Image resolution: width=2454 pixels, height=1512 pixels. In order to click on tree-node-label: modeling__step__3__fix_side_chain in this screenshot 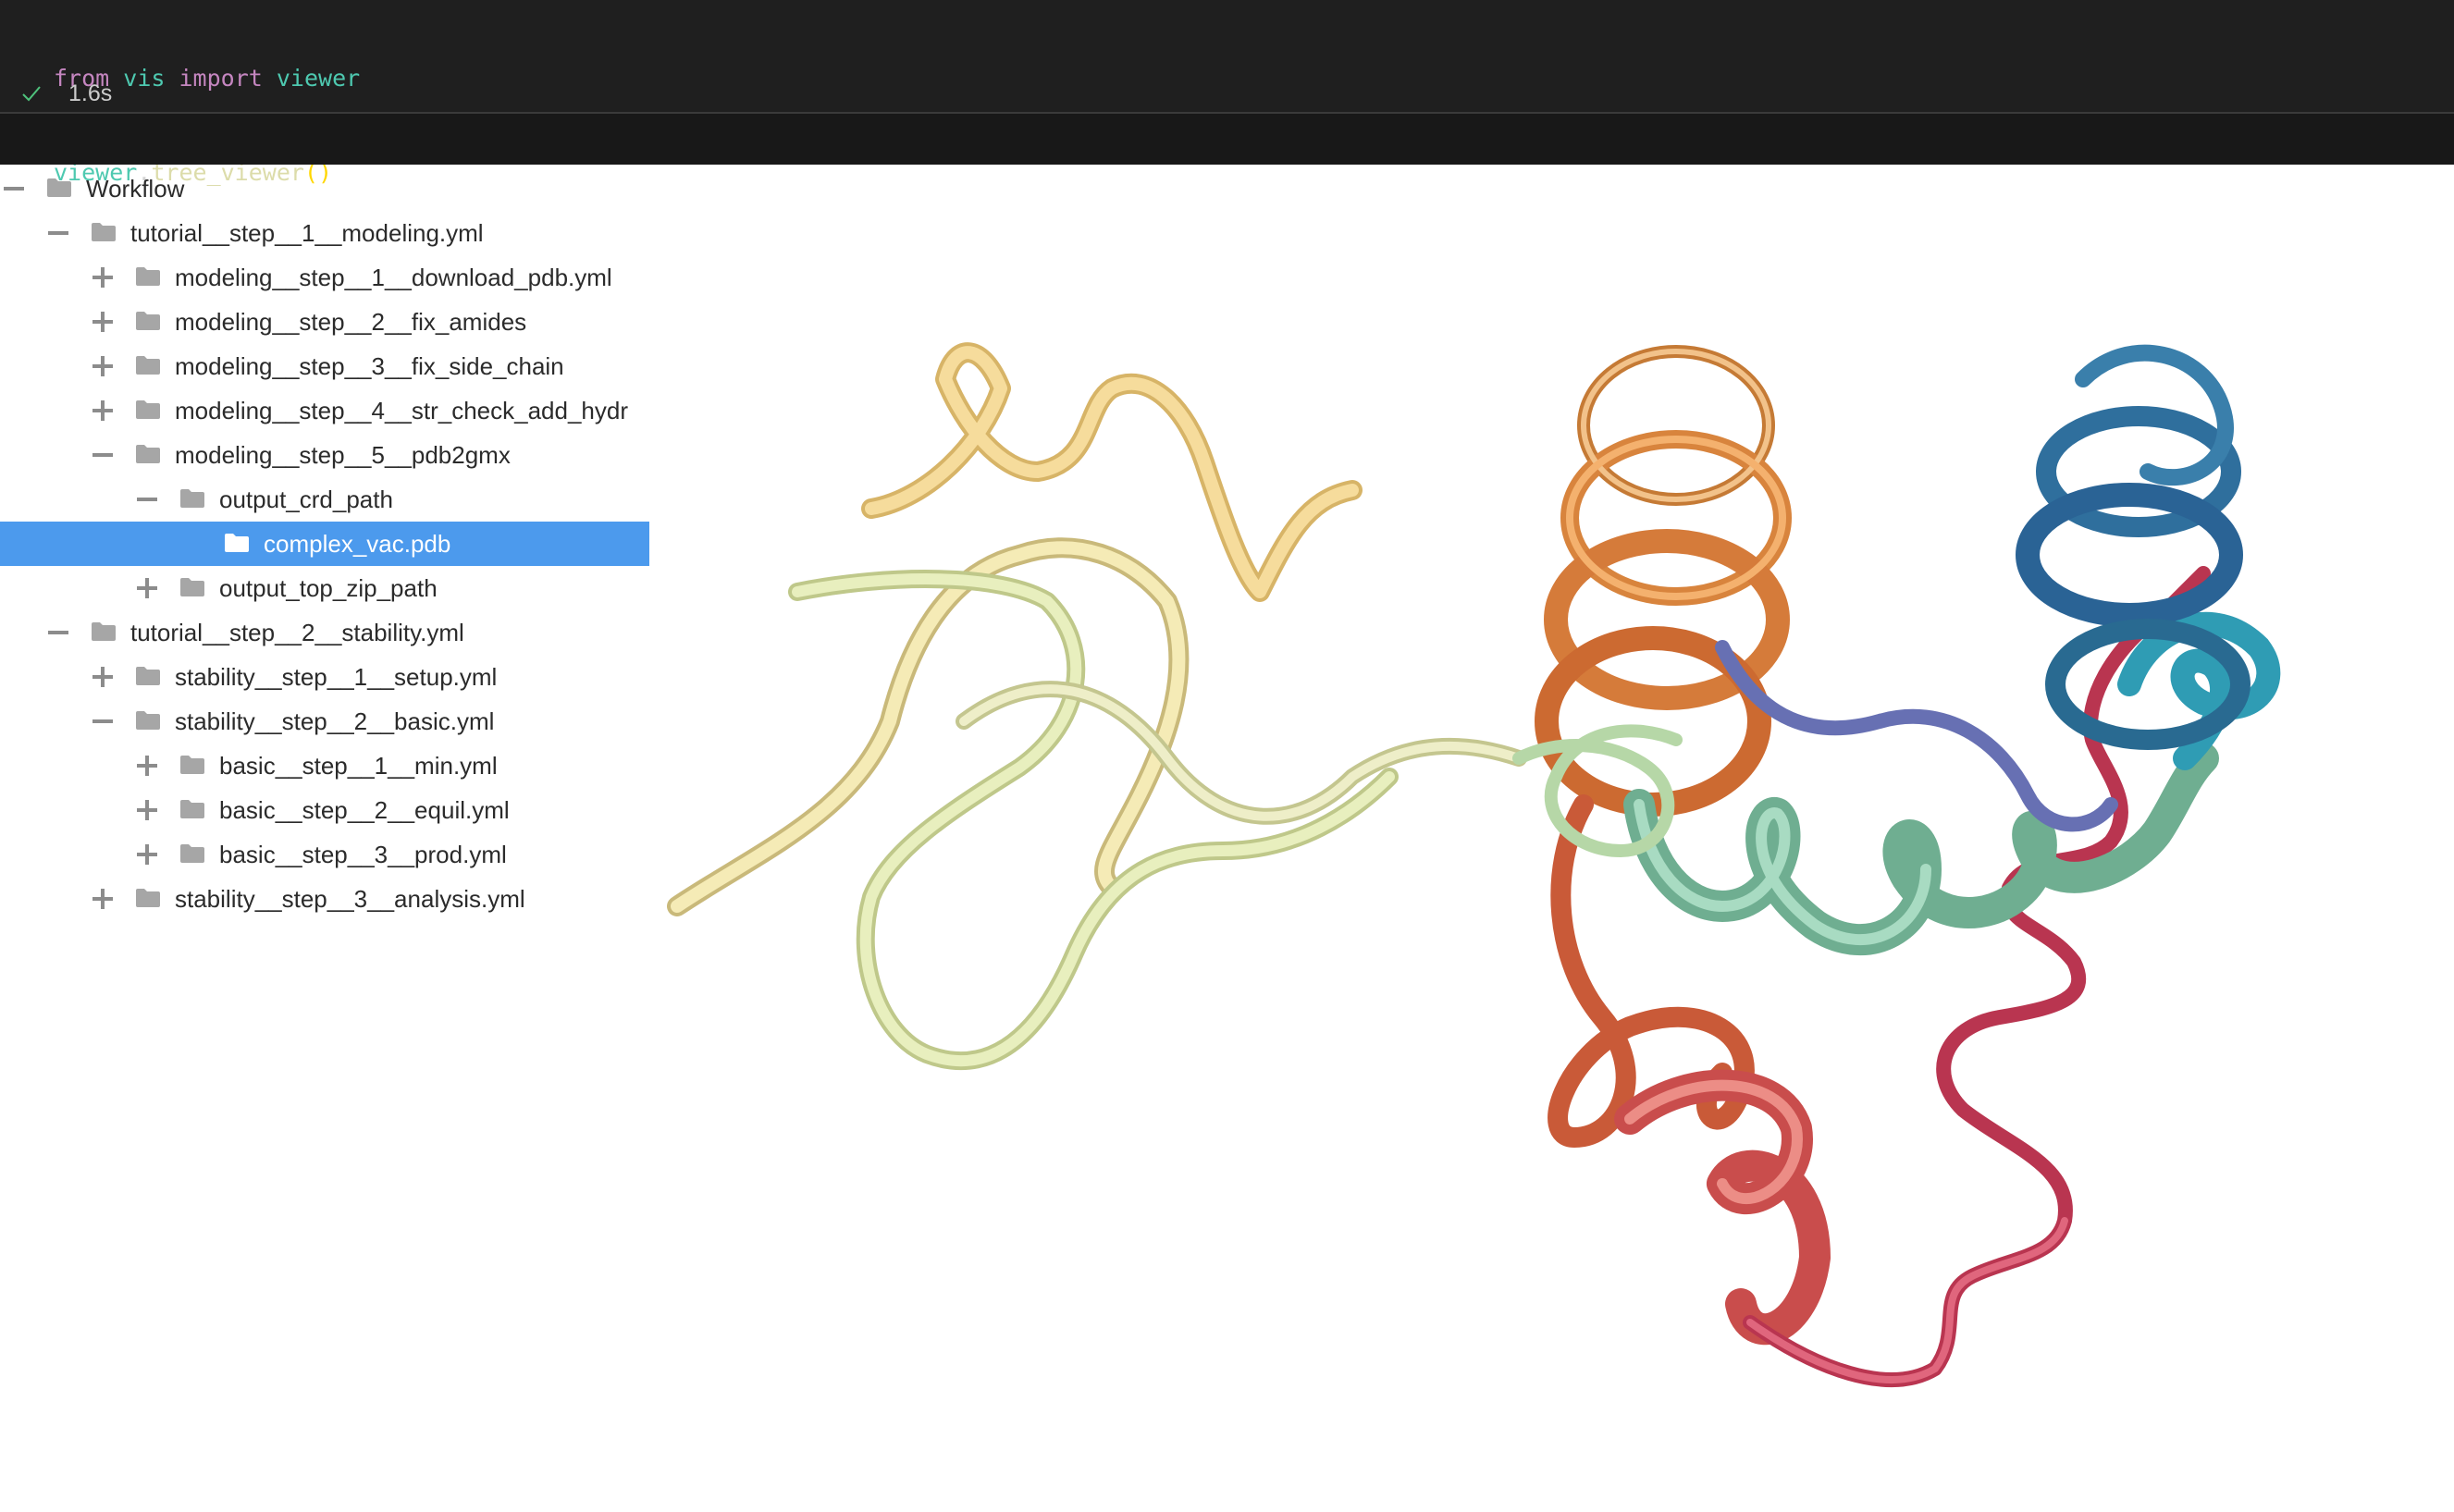, I will do `click(369, 366)`.